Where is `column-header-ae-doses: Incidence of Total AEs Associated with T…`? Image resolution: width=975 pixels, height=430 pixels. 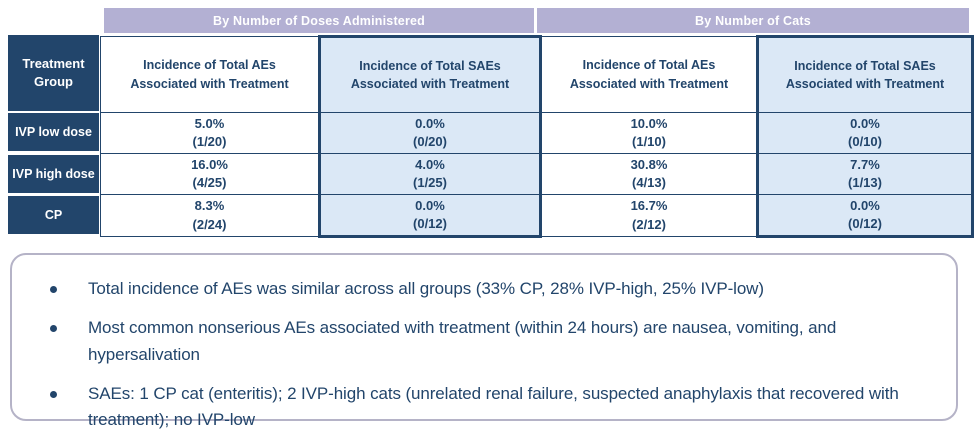 column-header-ae-doses: Incidence of Total AEs Associated with T… is located at coordinates (210, 74).